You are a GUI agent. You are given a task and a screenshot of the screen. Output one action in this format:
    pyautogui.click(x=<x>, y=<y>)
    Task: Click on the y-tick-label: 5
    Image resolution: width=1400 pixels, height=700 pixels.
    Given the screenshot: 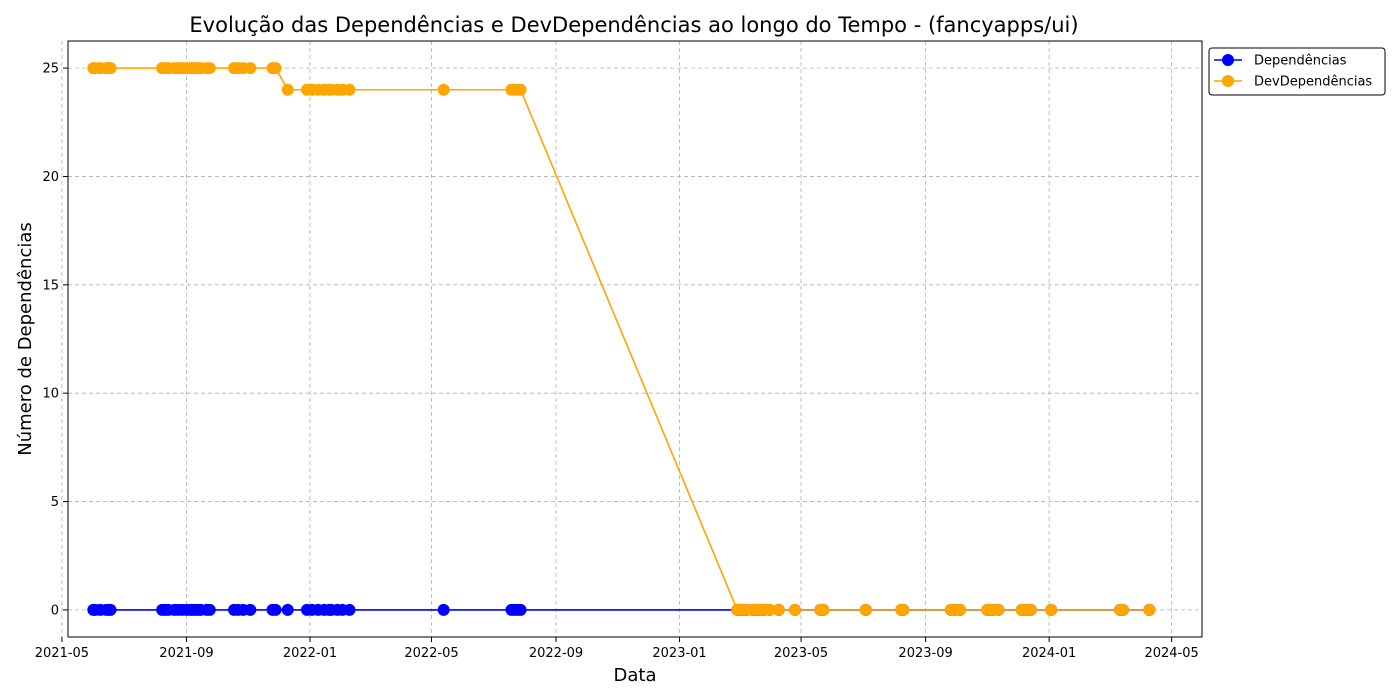 What is the action you would take?
    pyautogui.click(x=55, y=502)
    